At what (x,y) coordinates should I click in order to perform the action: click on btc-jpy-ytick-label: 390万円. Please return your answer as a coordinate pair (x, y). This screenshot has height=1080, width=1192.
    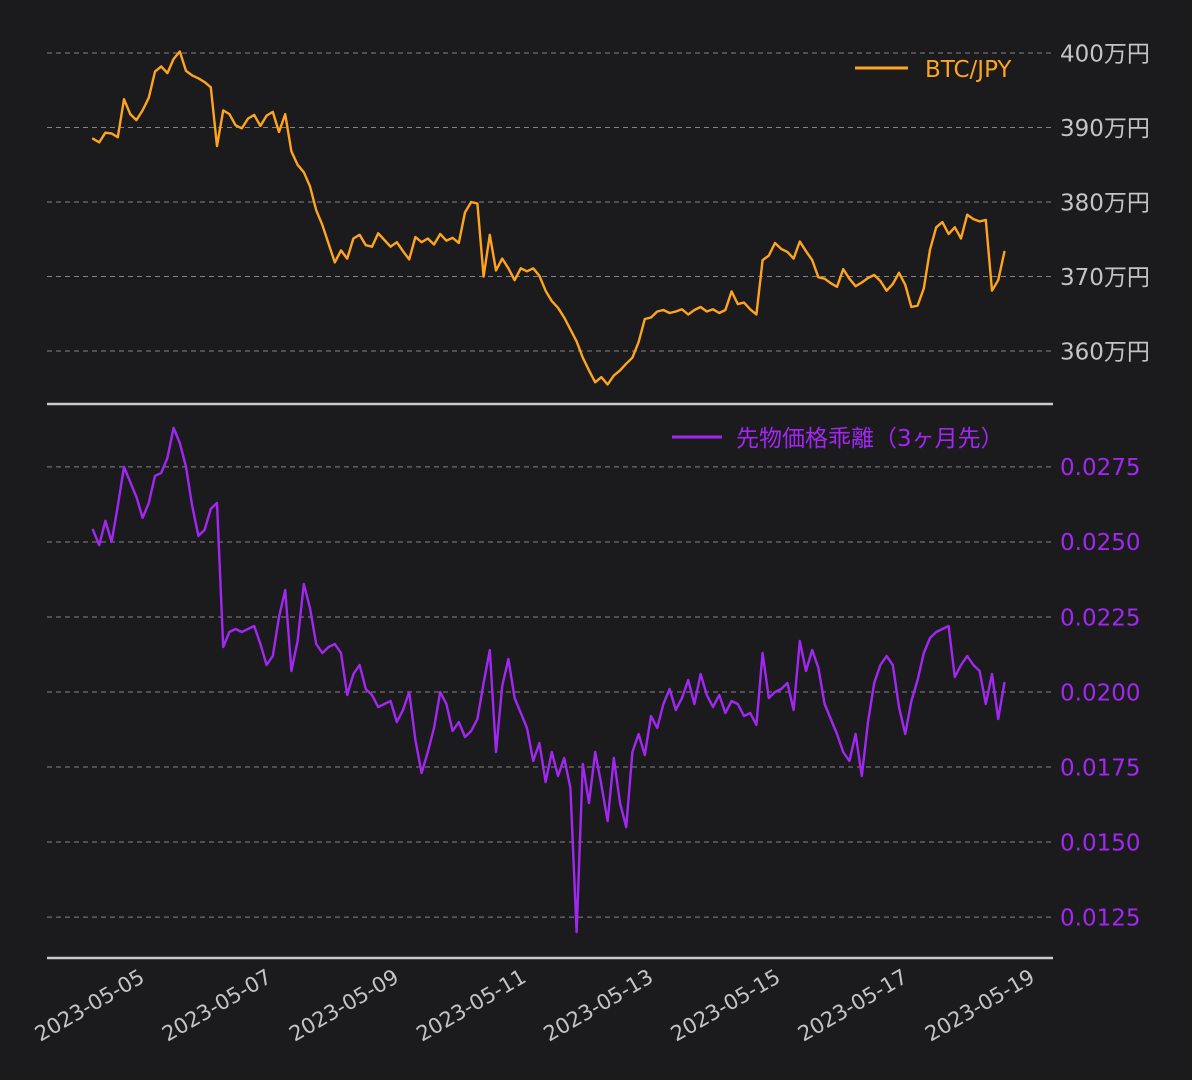
    Looking at the image, I should click on (1105, 129).